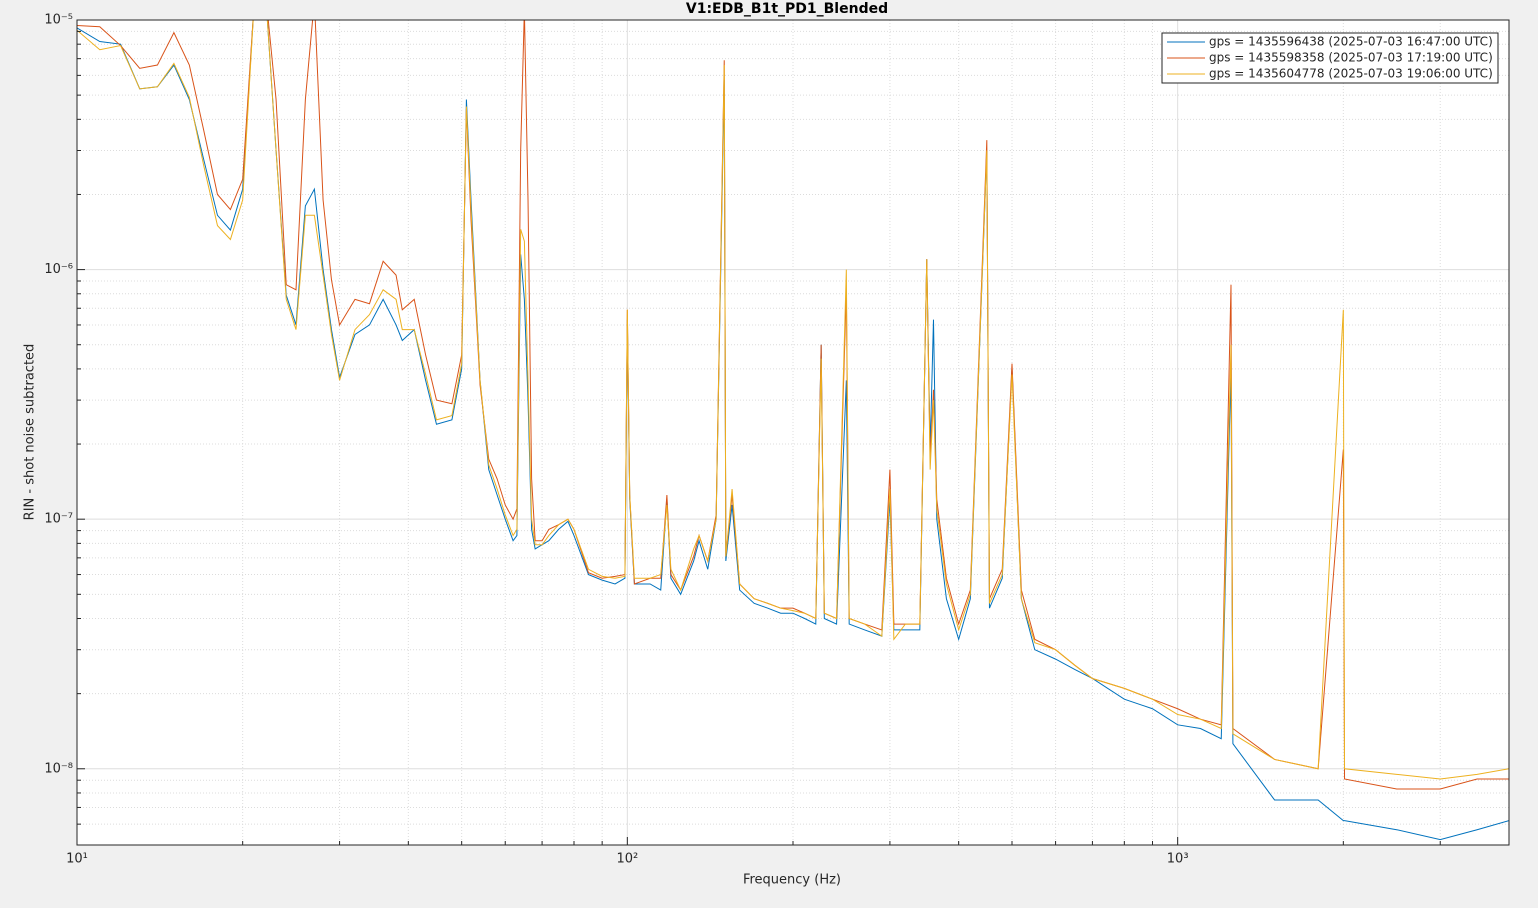 This screenshot has height=908, width=1538. Describe the element at coordinates (30, 432) in the screenshot. I see `y-axis-label: RIN - shot noise subtracted` at that location.